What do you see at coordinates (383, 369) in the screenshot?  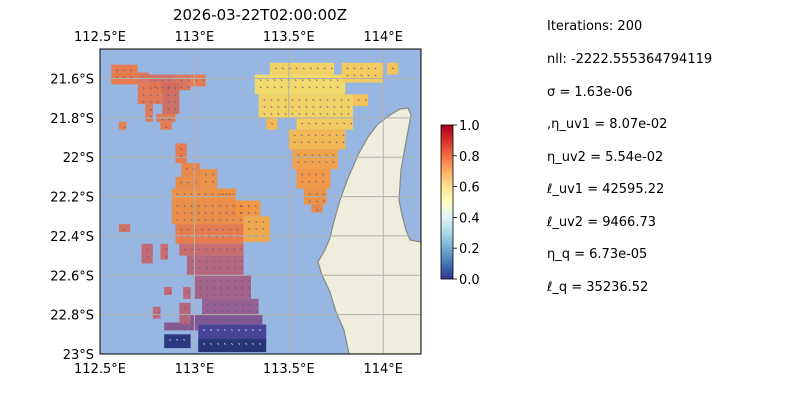 I see `x-tick-label-bottom: 114°E` at bounding box center [383, 369].